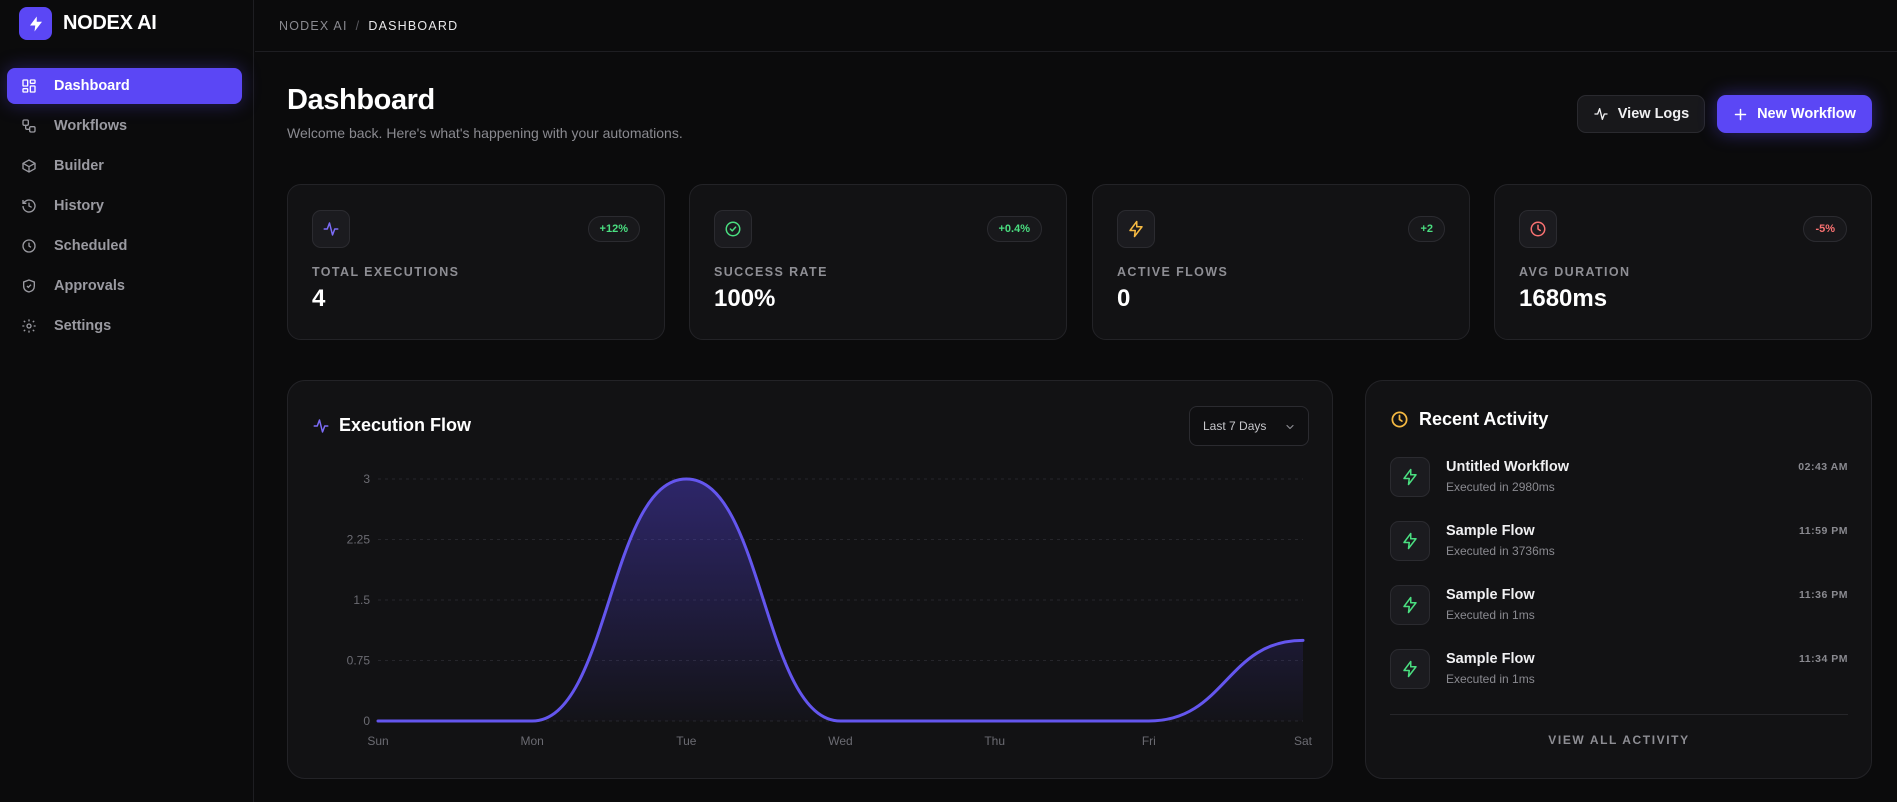 This screenshot has width=1897, height=802. I want to click on gear-icon, so click(29, 326).